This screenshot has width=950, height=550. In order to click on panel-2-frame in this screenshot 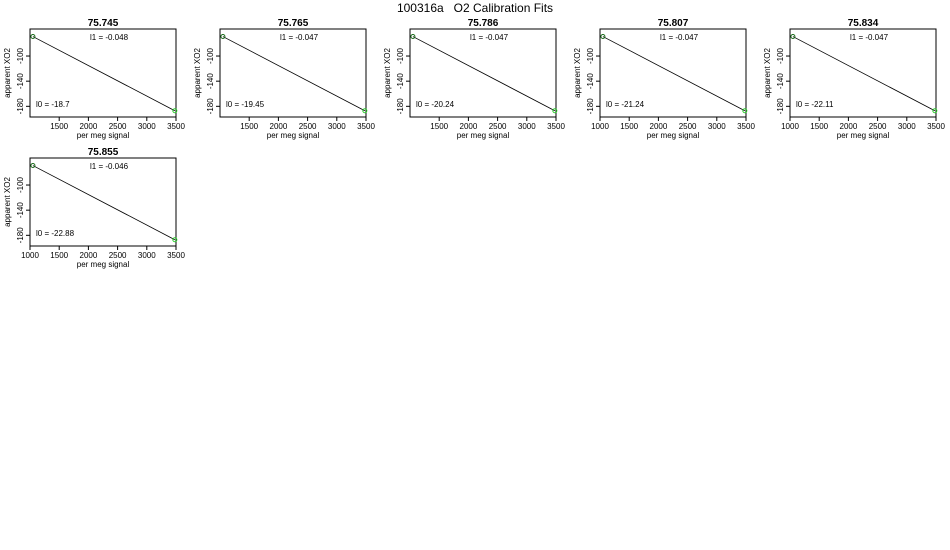, I will do `click(293, 73)`.